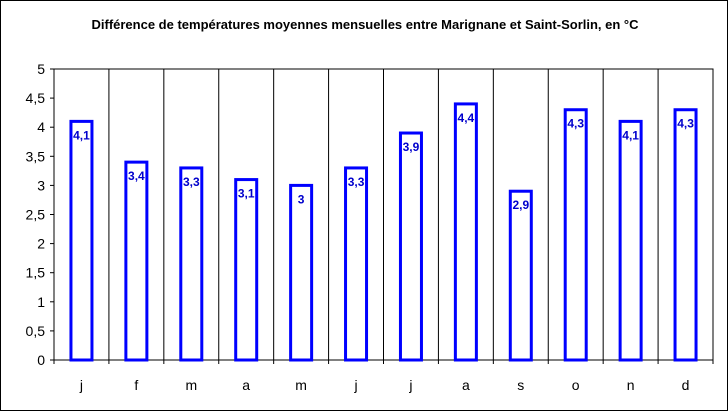 Image resolution: width=728 pixels, height=412 pixels. I want to click on y-tick-label: 4, so click(41, 127).